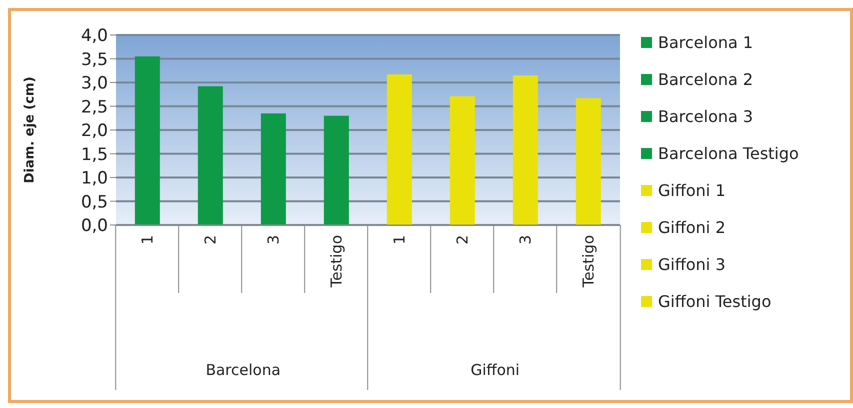 This screenshot has width=853, height=408. What do you see at coordinates (94, 60) in the screenshot?
I see `y-tick-label: 3,5` at bounding box center [94, 60].